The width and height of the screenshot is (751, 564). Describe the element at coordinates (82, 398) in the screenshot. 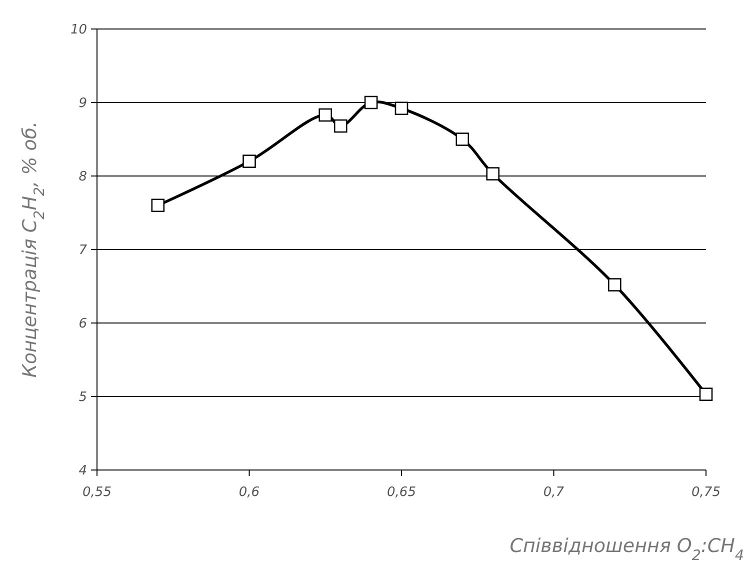

I see `y-tick-label: 5` at that location.